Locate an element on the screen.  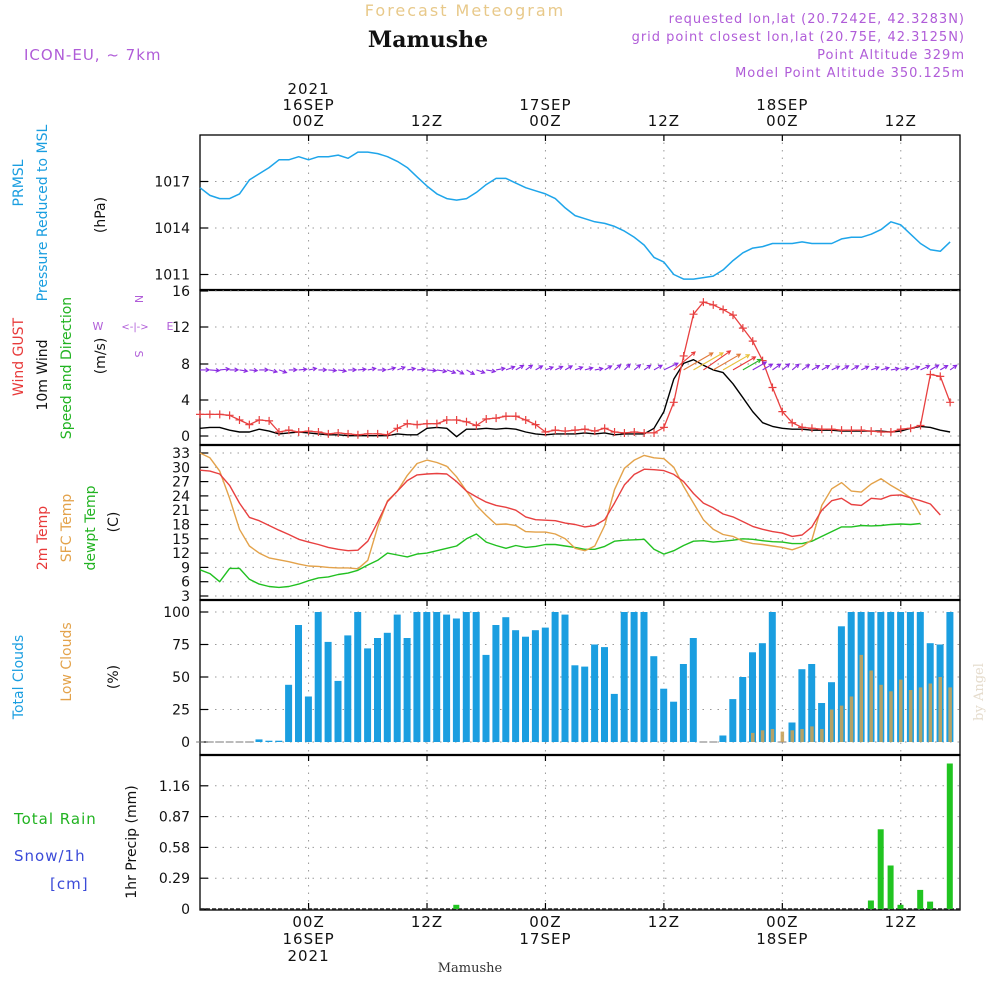
wind-direction-label: Speed and Direction is located at coordinates (67, 368).